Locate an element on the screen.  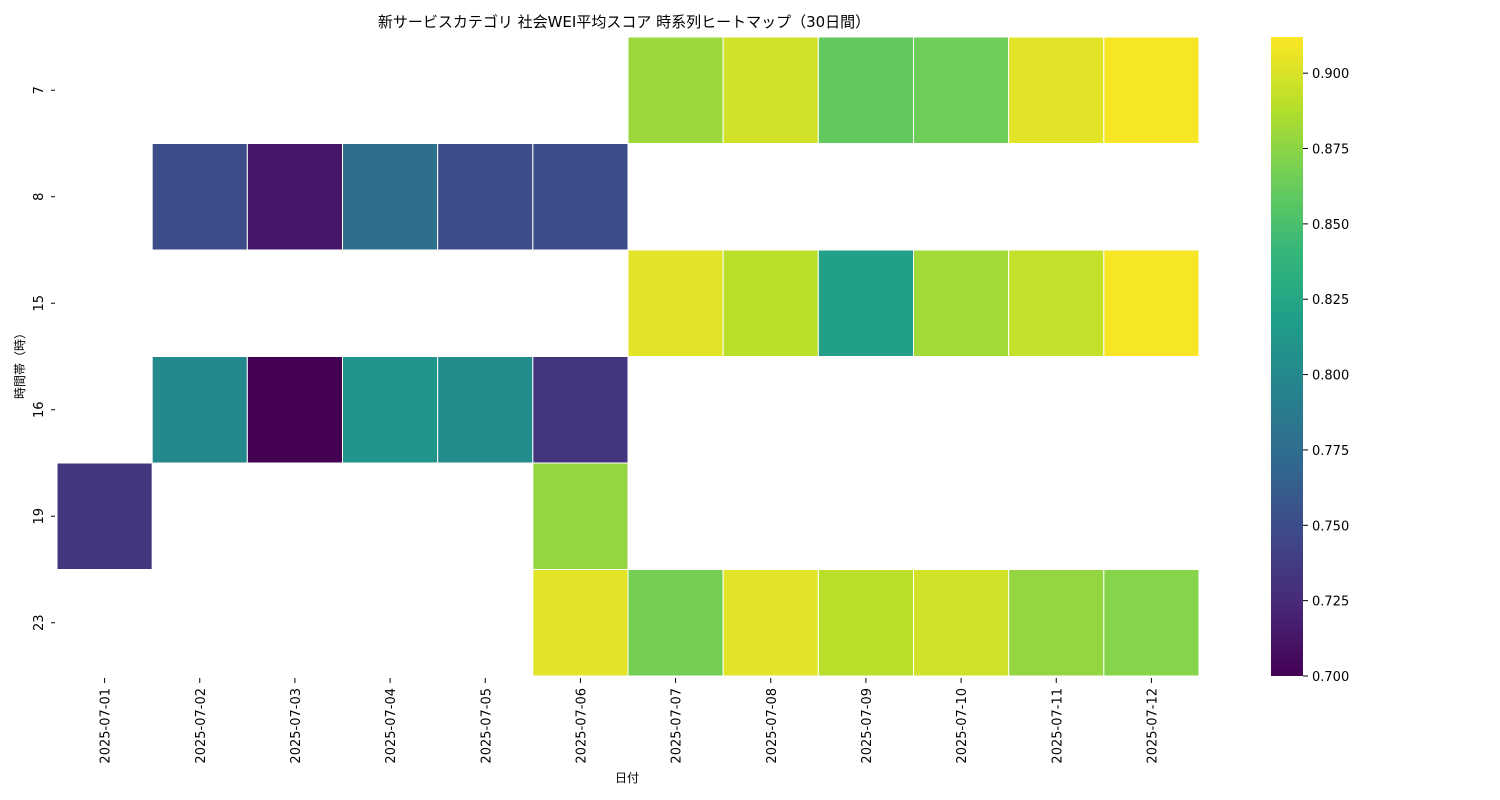
y-axis-label: 時間帯（時） is located at coordinates (20, 363).